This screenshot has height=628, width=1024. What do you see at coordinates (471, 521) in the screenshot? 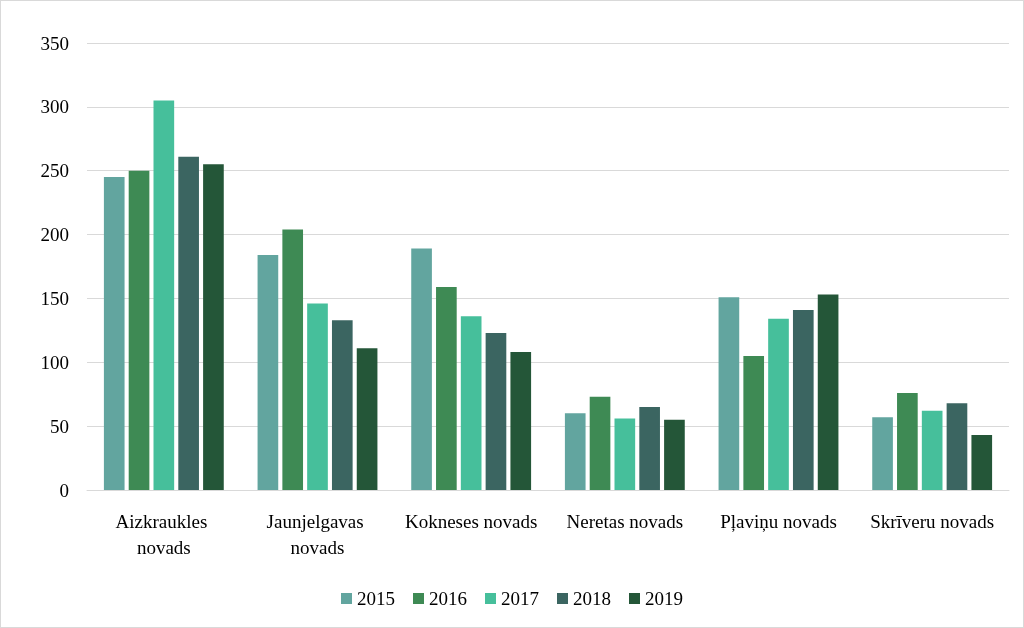
I see `x-tick-label: Kokneses novads` at bounding box center [471, 521].